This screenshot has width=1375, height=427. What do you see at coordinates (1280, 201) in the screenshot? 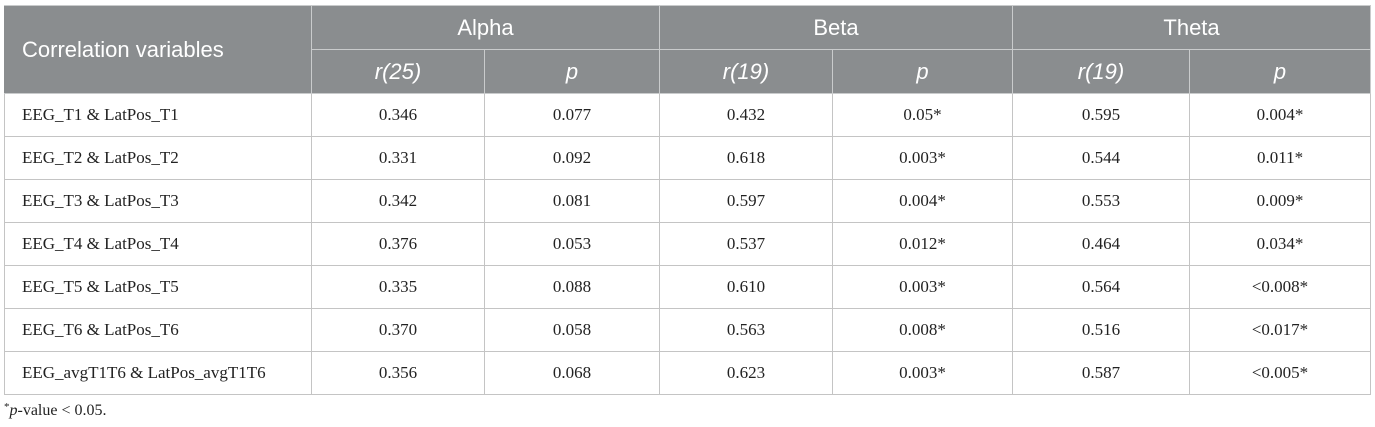
I see `cell-theta-p: 0.009*` at bounding box center [1280, 201].